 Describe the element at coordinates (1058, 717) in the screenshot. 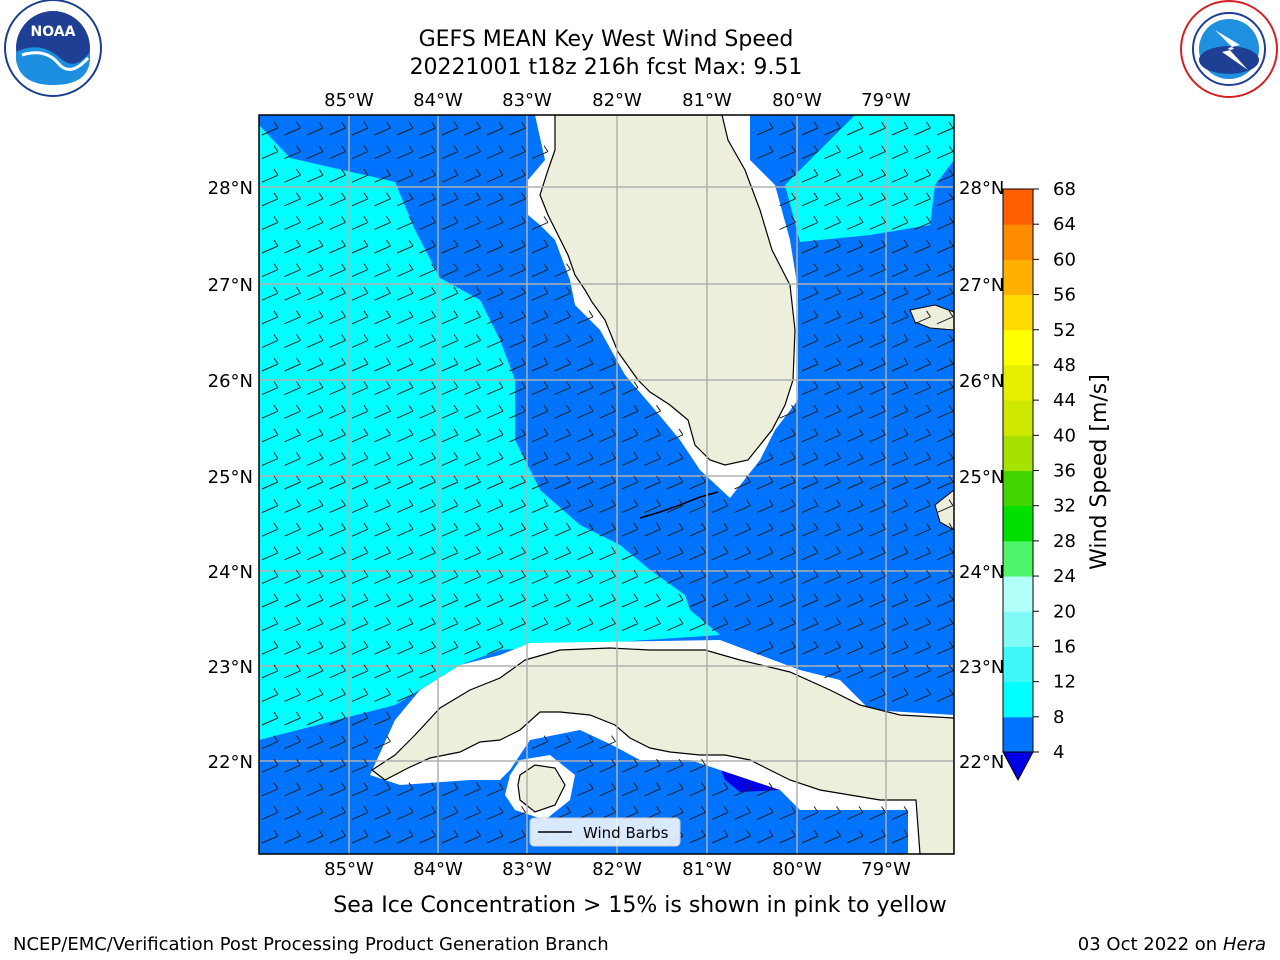

I see `colorbar-tick-label: 8` at that location.